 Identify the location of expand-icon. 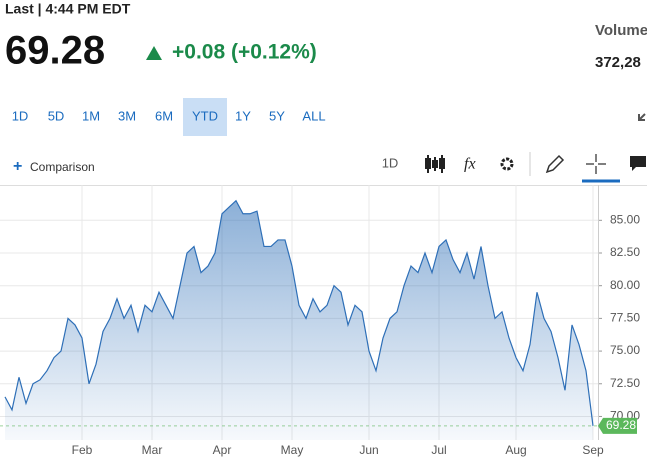
(642, 117).